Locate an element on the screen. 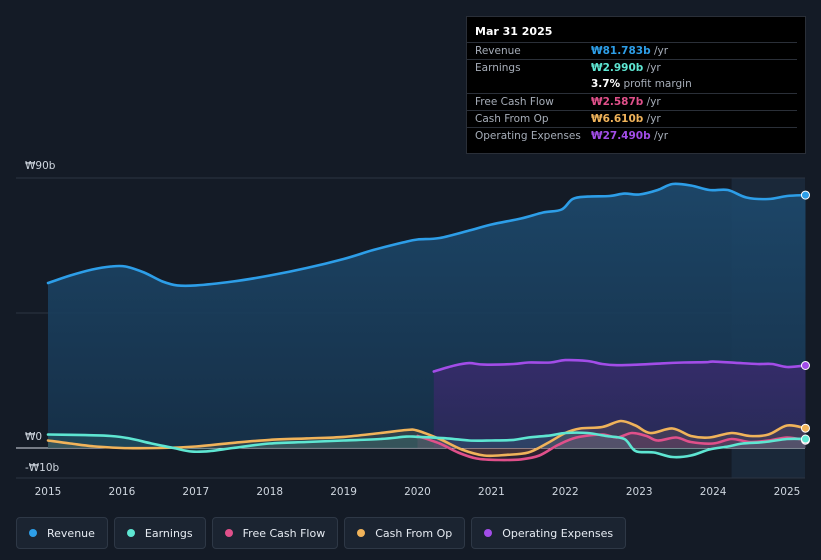 This screenshot has height=560, width=821. legend-item-cash-from-op: Cash From Op is located at coordinates (405, 533).